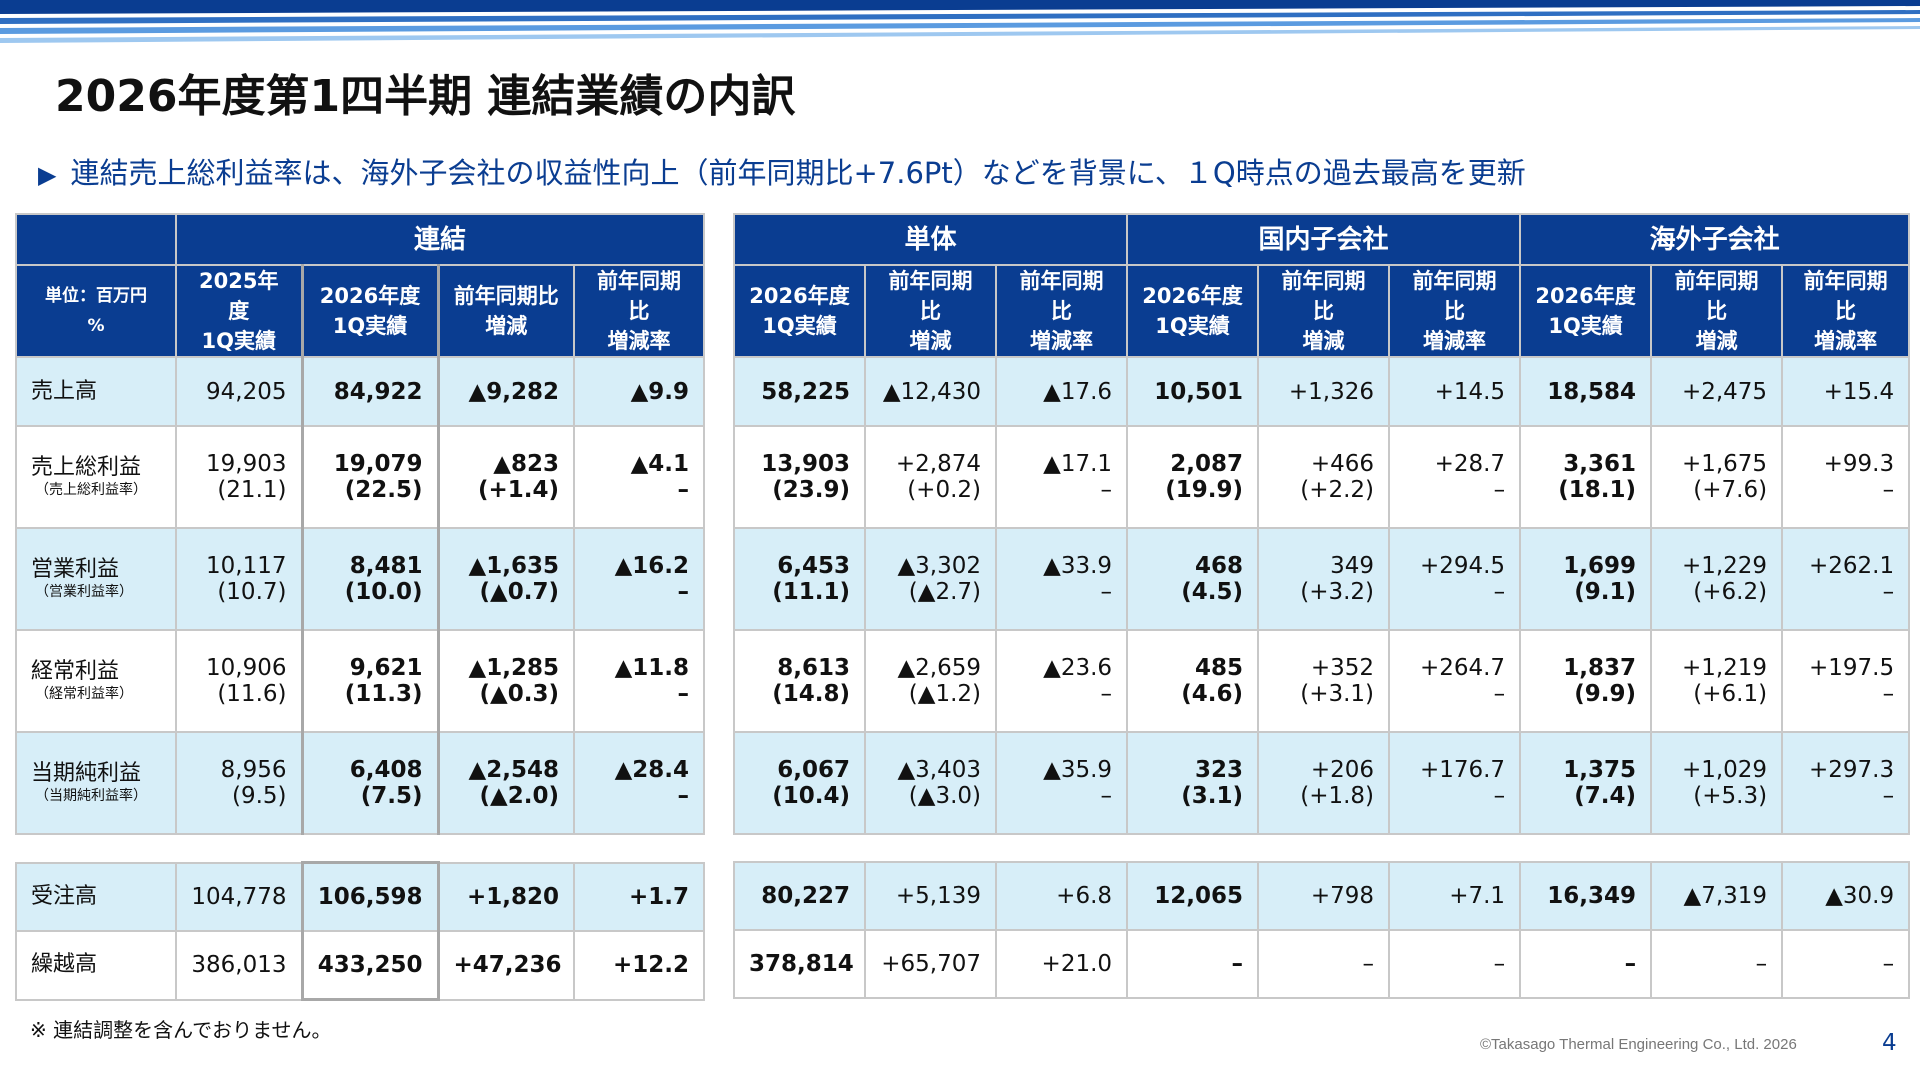 The height and width of the screenshot is (1080, 1920). What do you see at coordinates (930, 579) in the screenshot?
I see `table-cell: ▲3,302 (▲2.7)` at bounding box center [930, 579].